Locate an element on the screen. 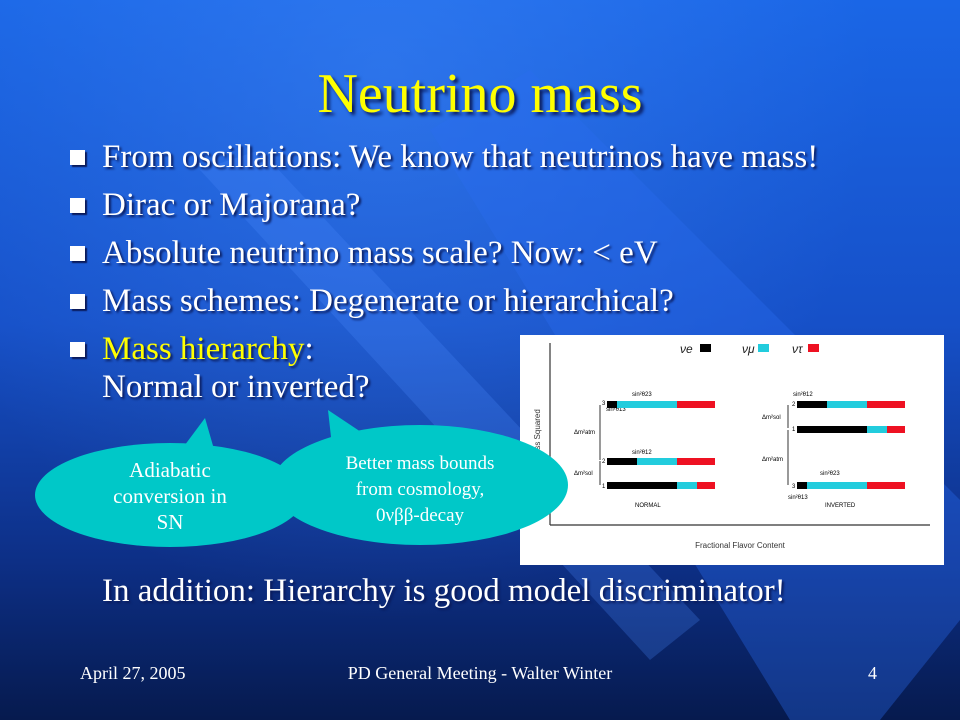 The image size is (960, 720). inverted-atm-label: Δm²atm is located at coordinates (772, 460).